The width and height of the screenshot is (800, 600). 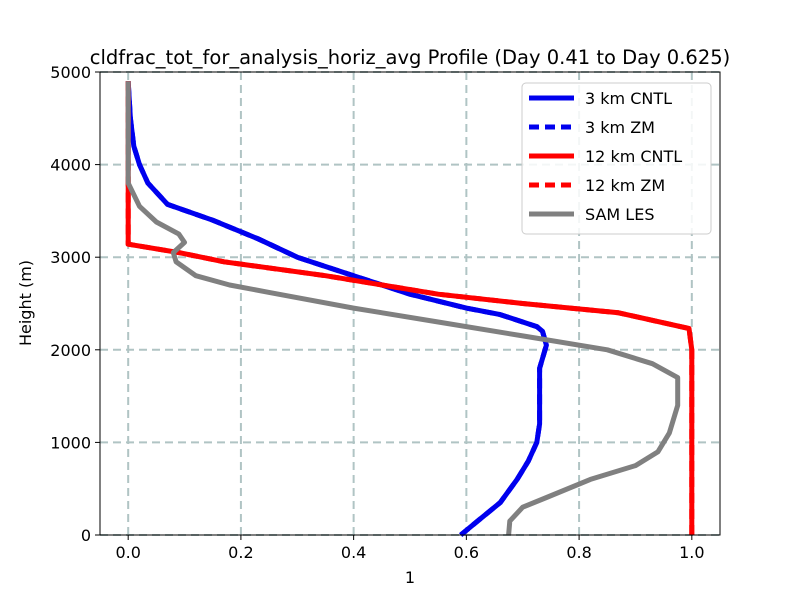 What do you see at coordinates (70, 350) in the screenshot?
I see `y-tick-label: 2000` at bounding box center [70, 350].